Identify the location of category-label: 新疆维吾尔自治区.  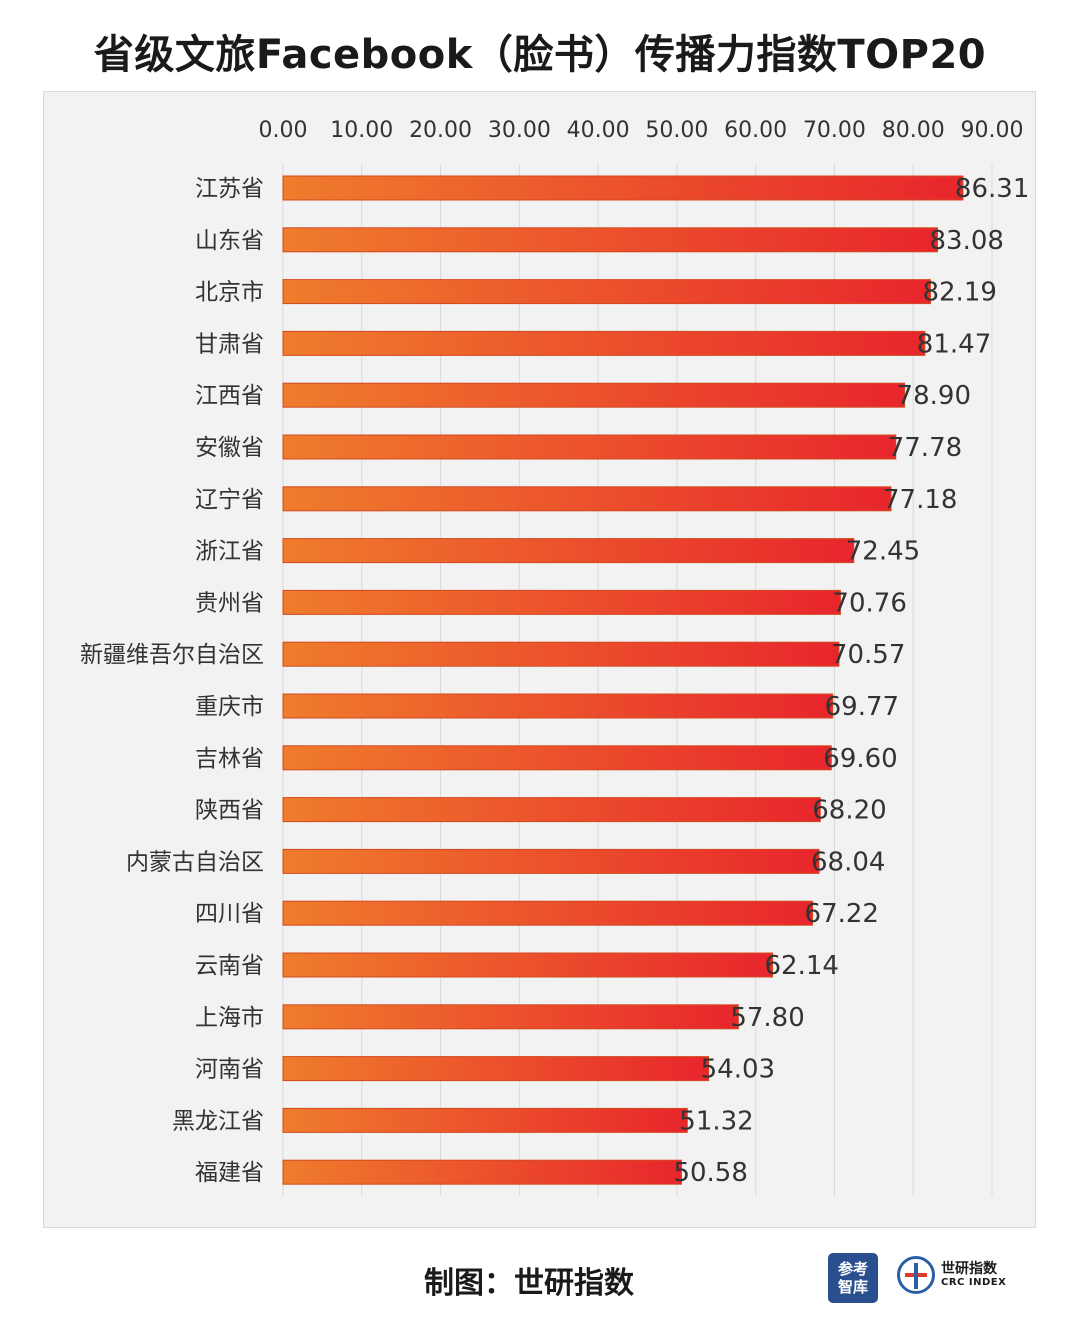
(172, 655).